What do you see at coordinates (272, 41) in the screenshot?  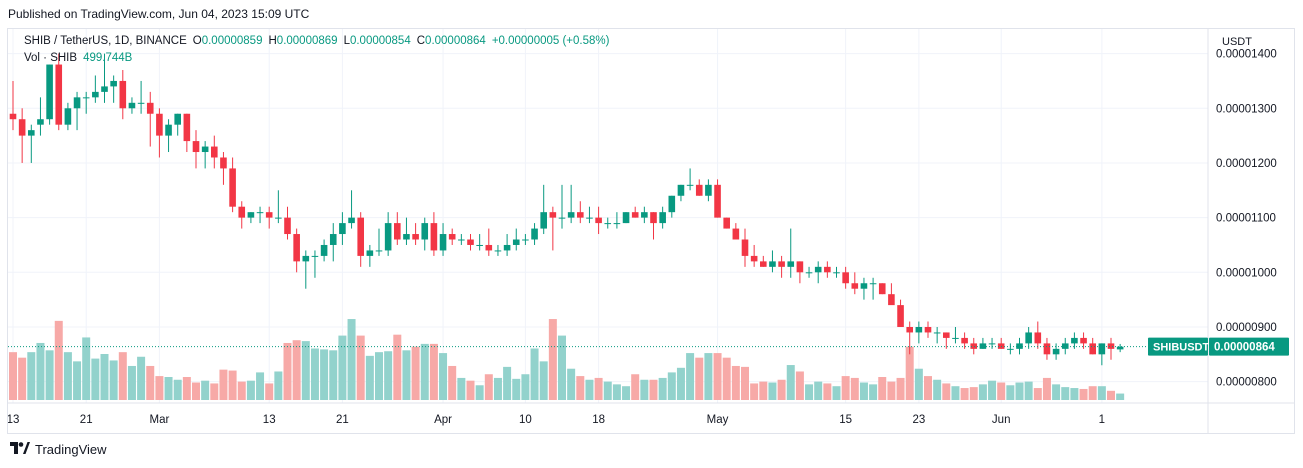 I see `legend-high-label: H` at bounding box center [272, 41].